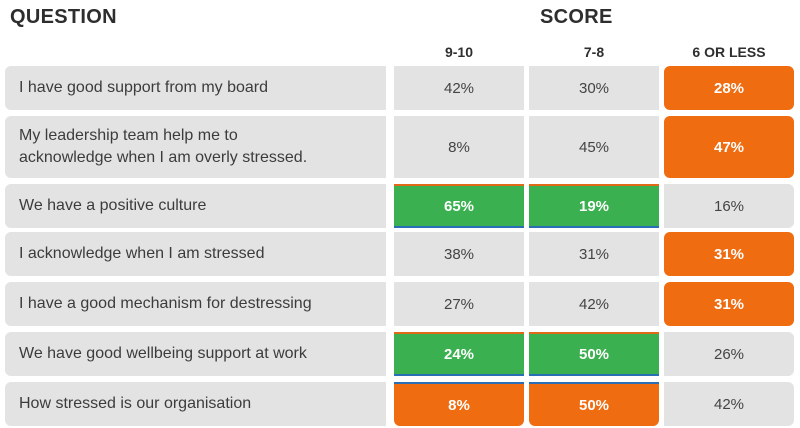 This screenshot has width=800, height=428. Describe the element at coordinates (729, 404) in the screenshot. I see `score-6-or-less-cell: 42%` at that location.